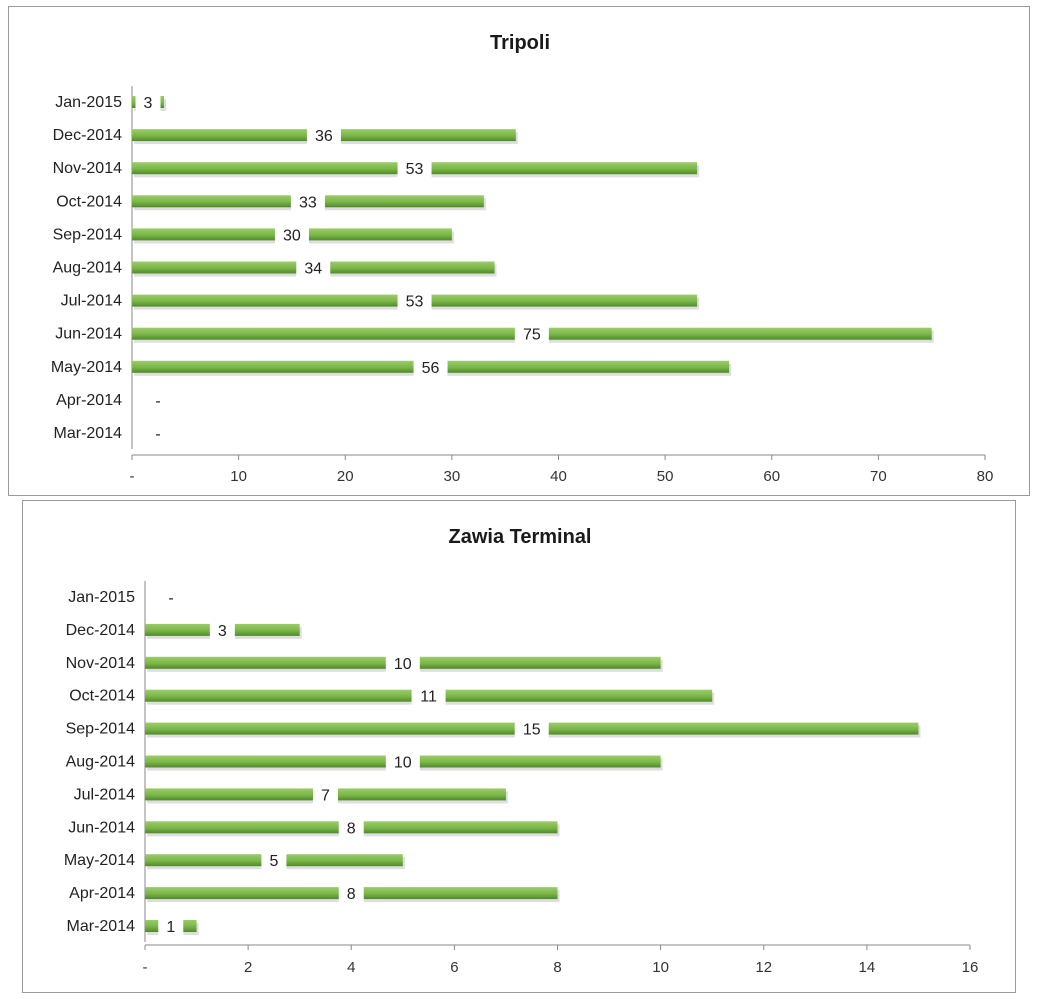 The image size is (1038, 999). What do you see at coordinates (87, 234) in the screenshot?
I see `tripoli-category-label: Sep-2014` at bounding box center [87, 234].